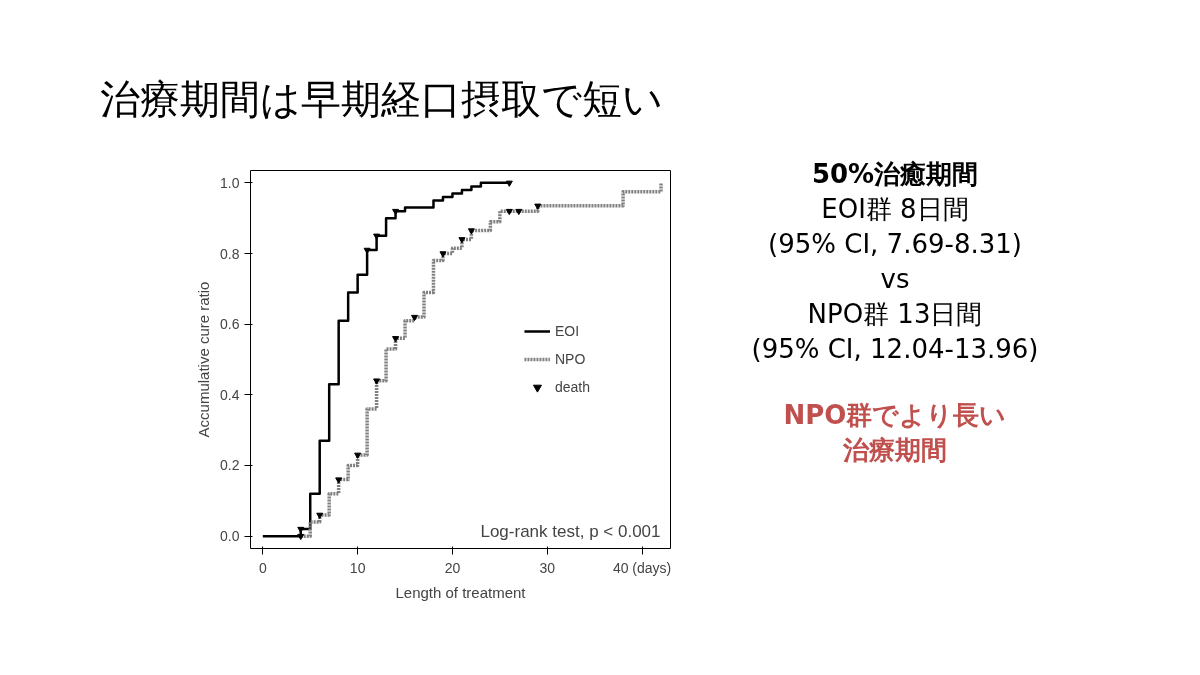 The width and height of the screenshot is (1200, 675). I want to click on x-tick-label: 10, so click(357, 567).